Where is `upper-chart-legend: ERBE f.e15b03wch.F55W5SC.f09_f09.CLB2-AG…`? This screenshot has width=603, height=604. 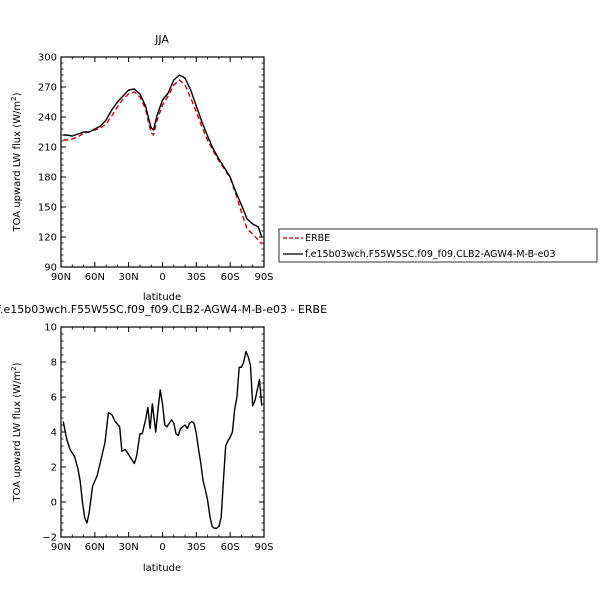 upper-chart-legend: ERBE f.e15b03wch.F55W5SC.f09_f09.CLB2-AG… is located at coordinates (438, 245).